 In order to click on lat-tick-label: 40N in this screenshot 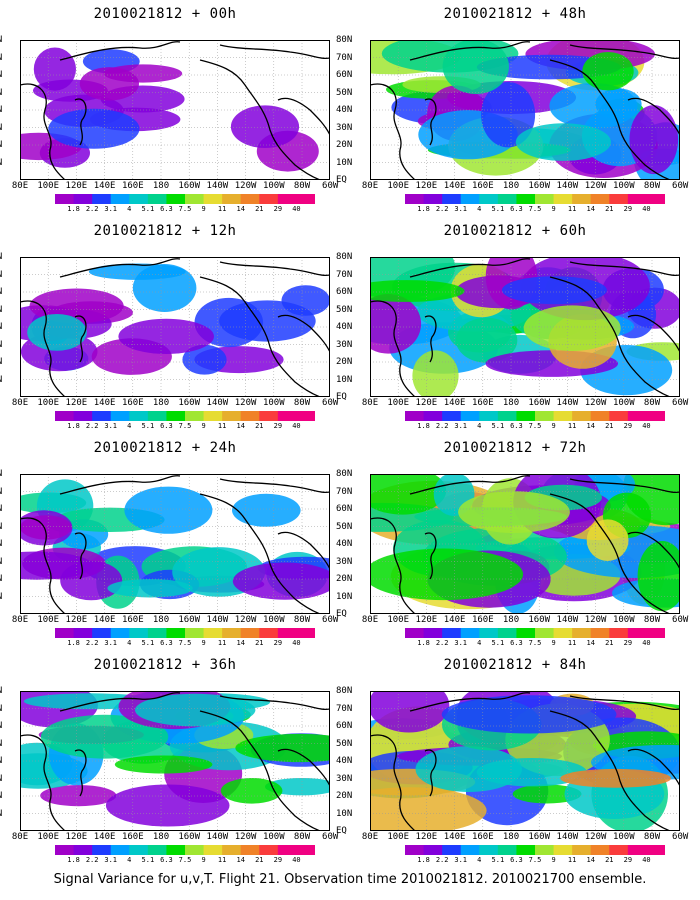, I will do `click(1, 327)`.